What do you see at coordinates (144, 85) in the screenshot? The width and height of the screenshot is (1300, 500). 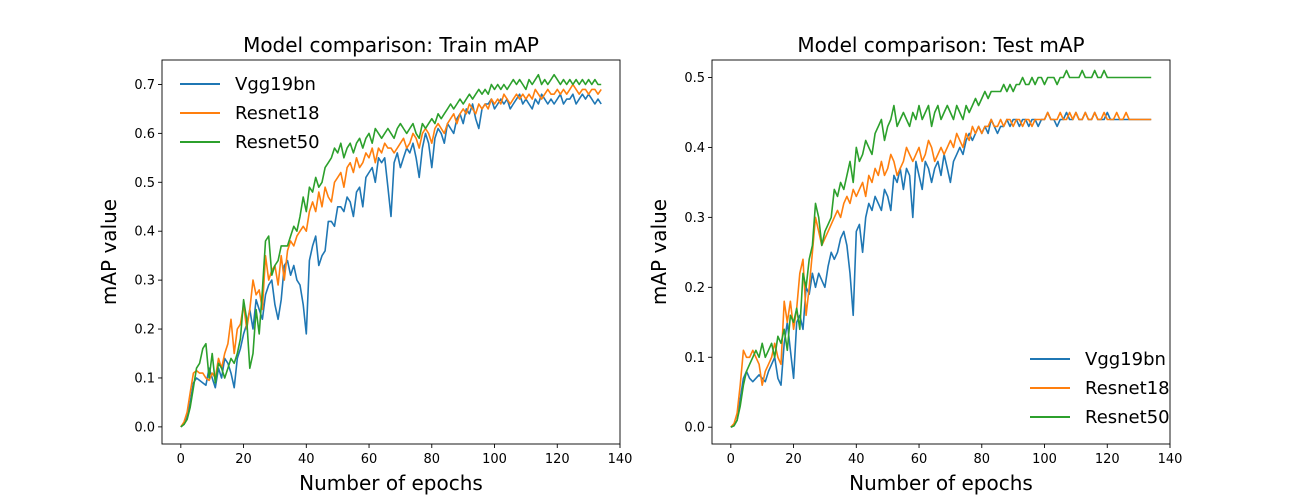 I see `y-tick-label: 0.7` at bounding box center [144, 85].